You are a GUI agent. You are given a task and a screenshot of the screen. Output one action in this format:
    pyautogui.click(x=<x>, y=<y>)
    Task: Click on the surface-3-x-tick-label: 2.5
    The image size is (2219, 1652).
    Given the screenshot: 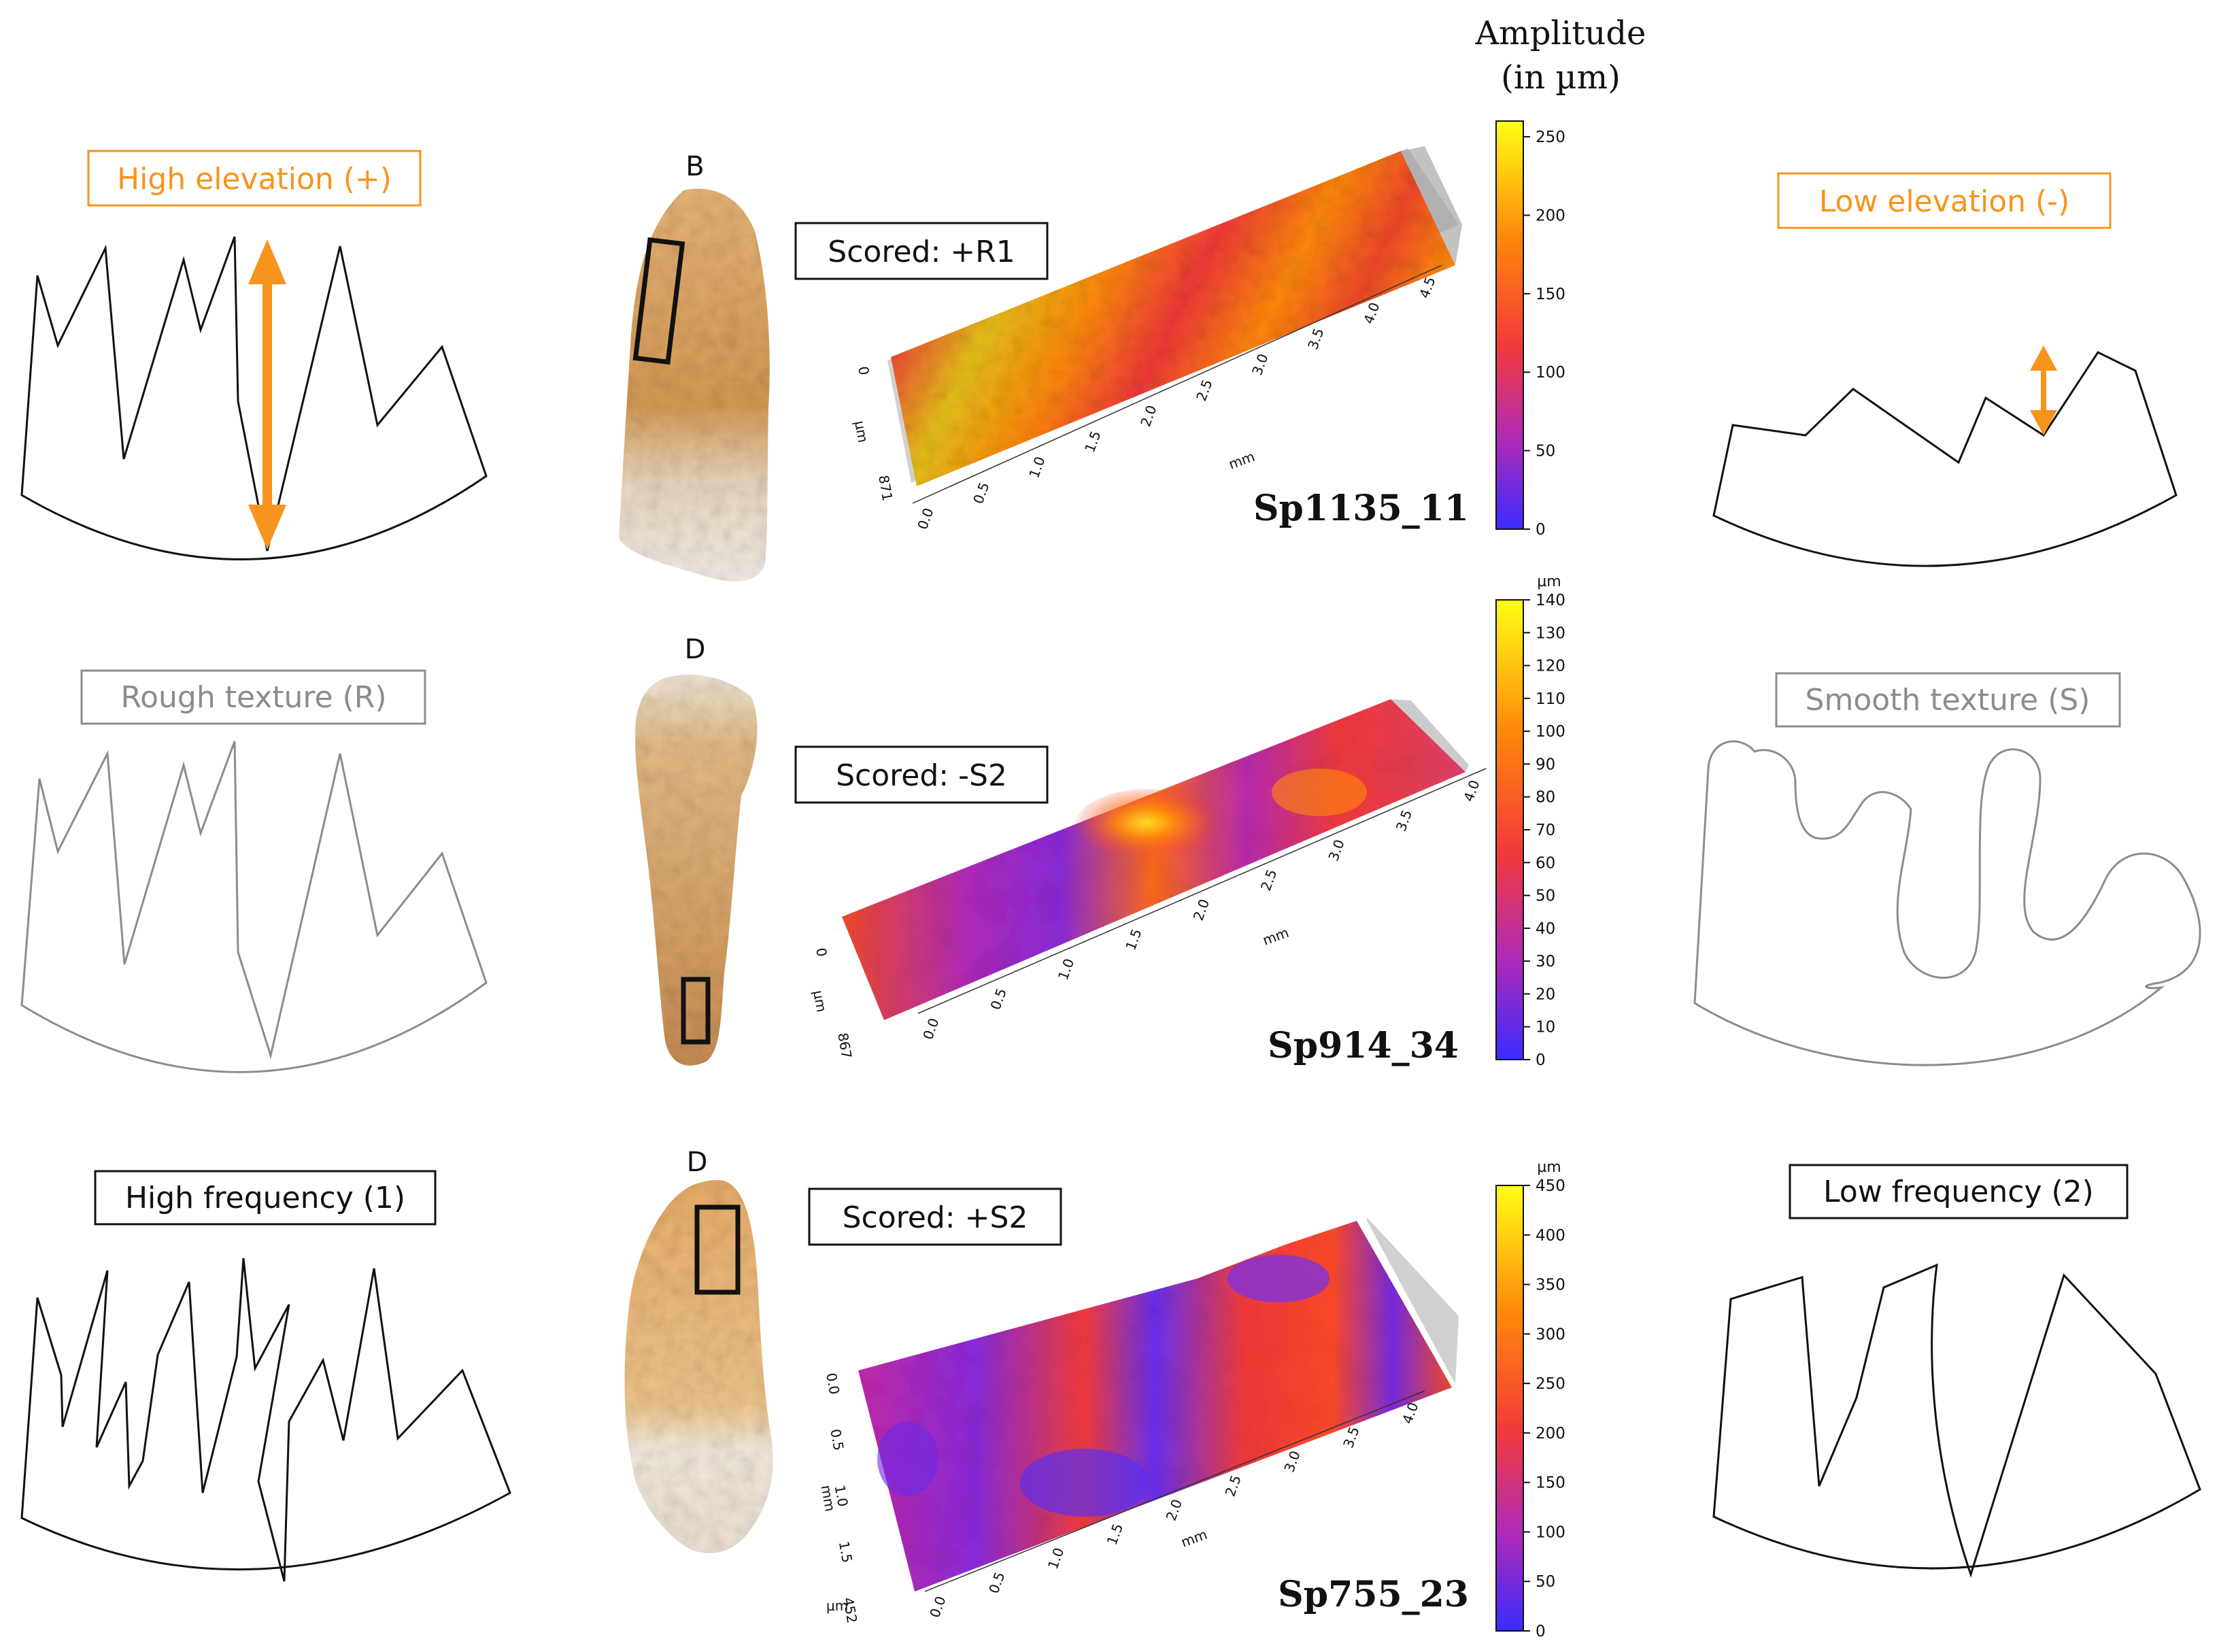 What is the action you would take?
    pyautogui.click(x=1233, y=1485)
    